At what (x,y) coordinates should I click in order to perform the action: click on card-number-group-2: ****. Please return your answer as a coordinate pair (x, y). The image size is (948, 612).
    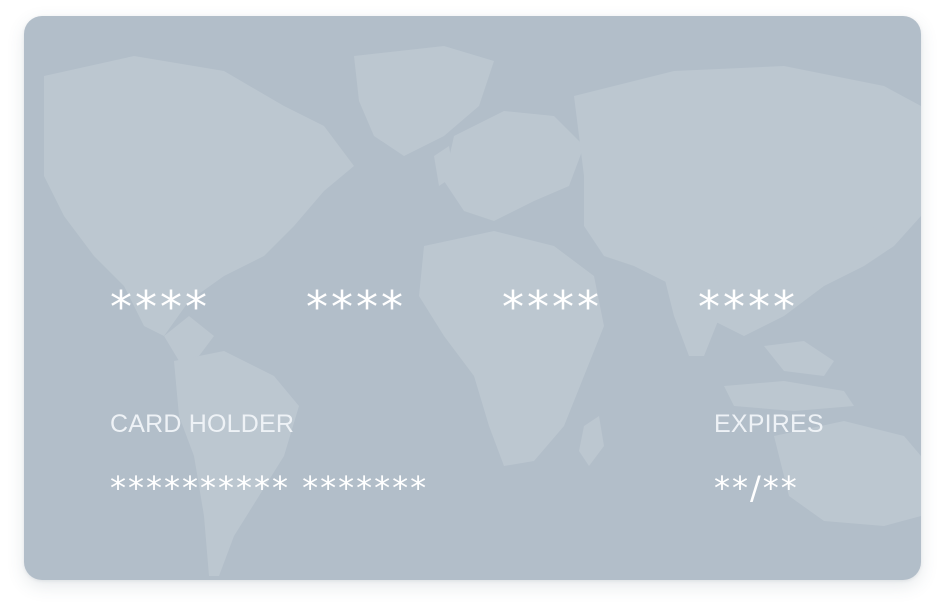
    Looking at the image, I should click on (356, 307).